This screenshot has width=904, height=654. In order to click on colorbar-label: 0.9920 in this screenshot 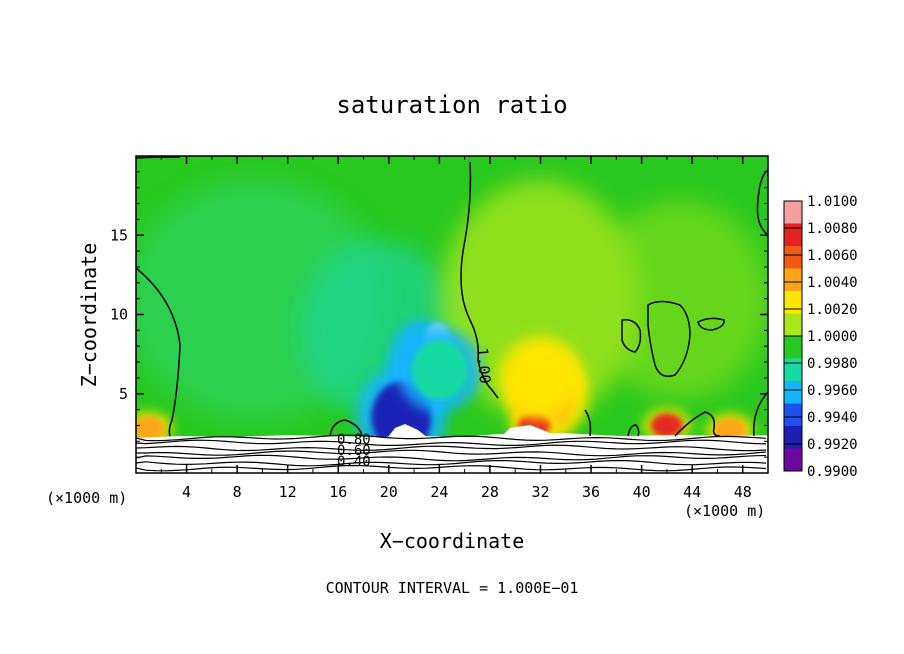, I will do `click(832, 445)`.